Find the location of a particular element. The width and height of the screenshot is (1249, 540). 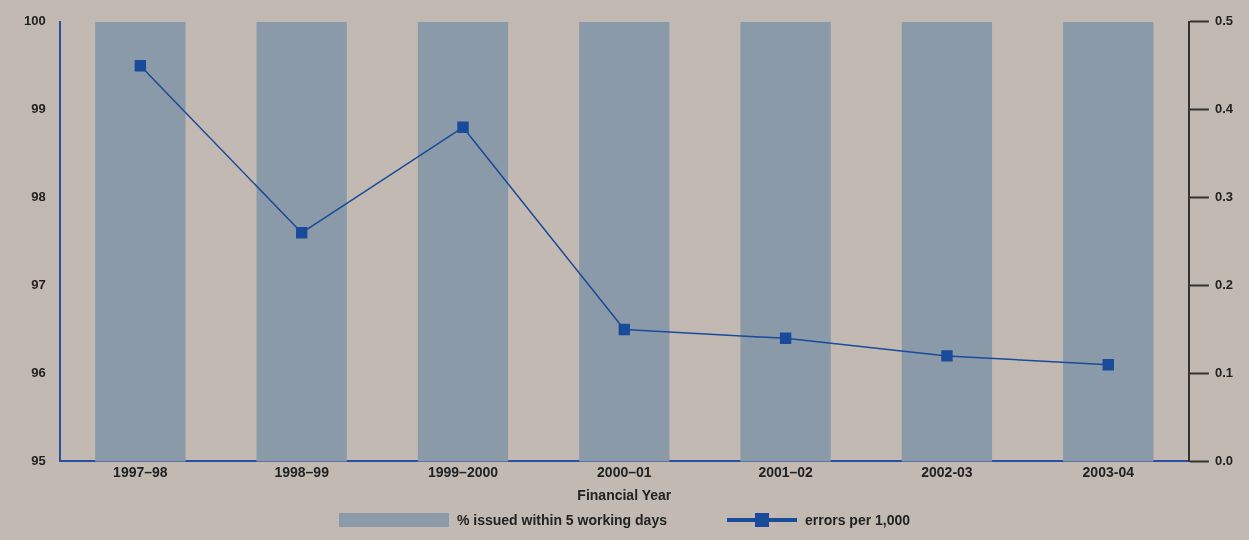

y-tick-label: 99 is located at coordinates (38, 109).